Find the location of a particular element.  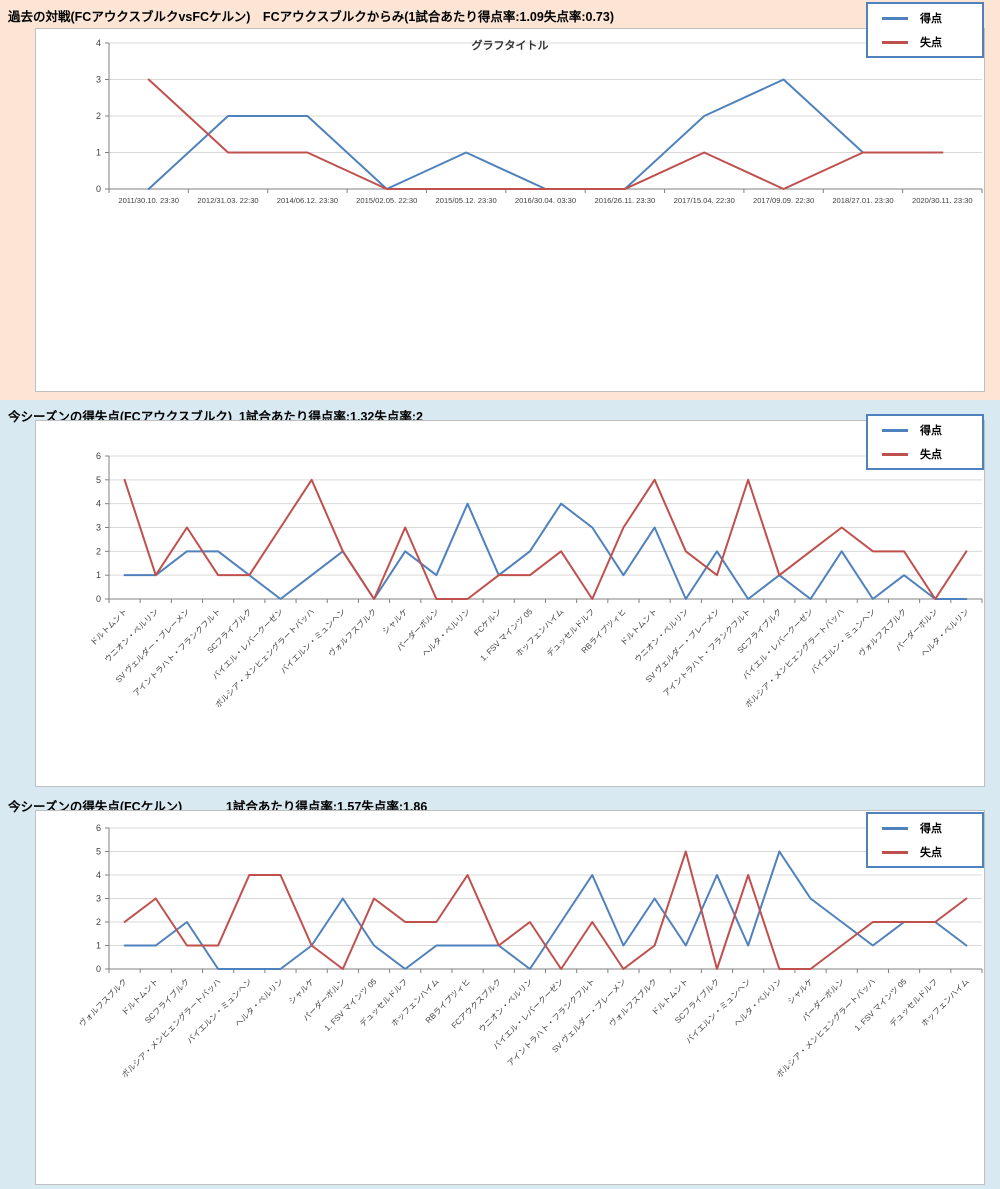

x-tick-label: 2016/30.04. 03:30 is located at coordinates (545, 200).